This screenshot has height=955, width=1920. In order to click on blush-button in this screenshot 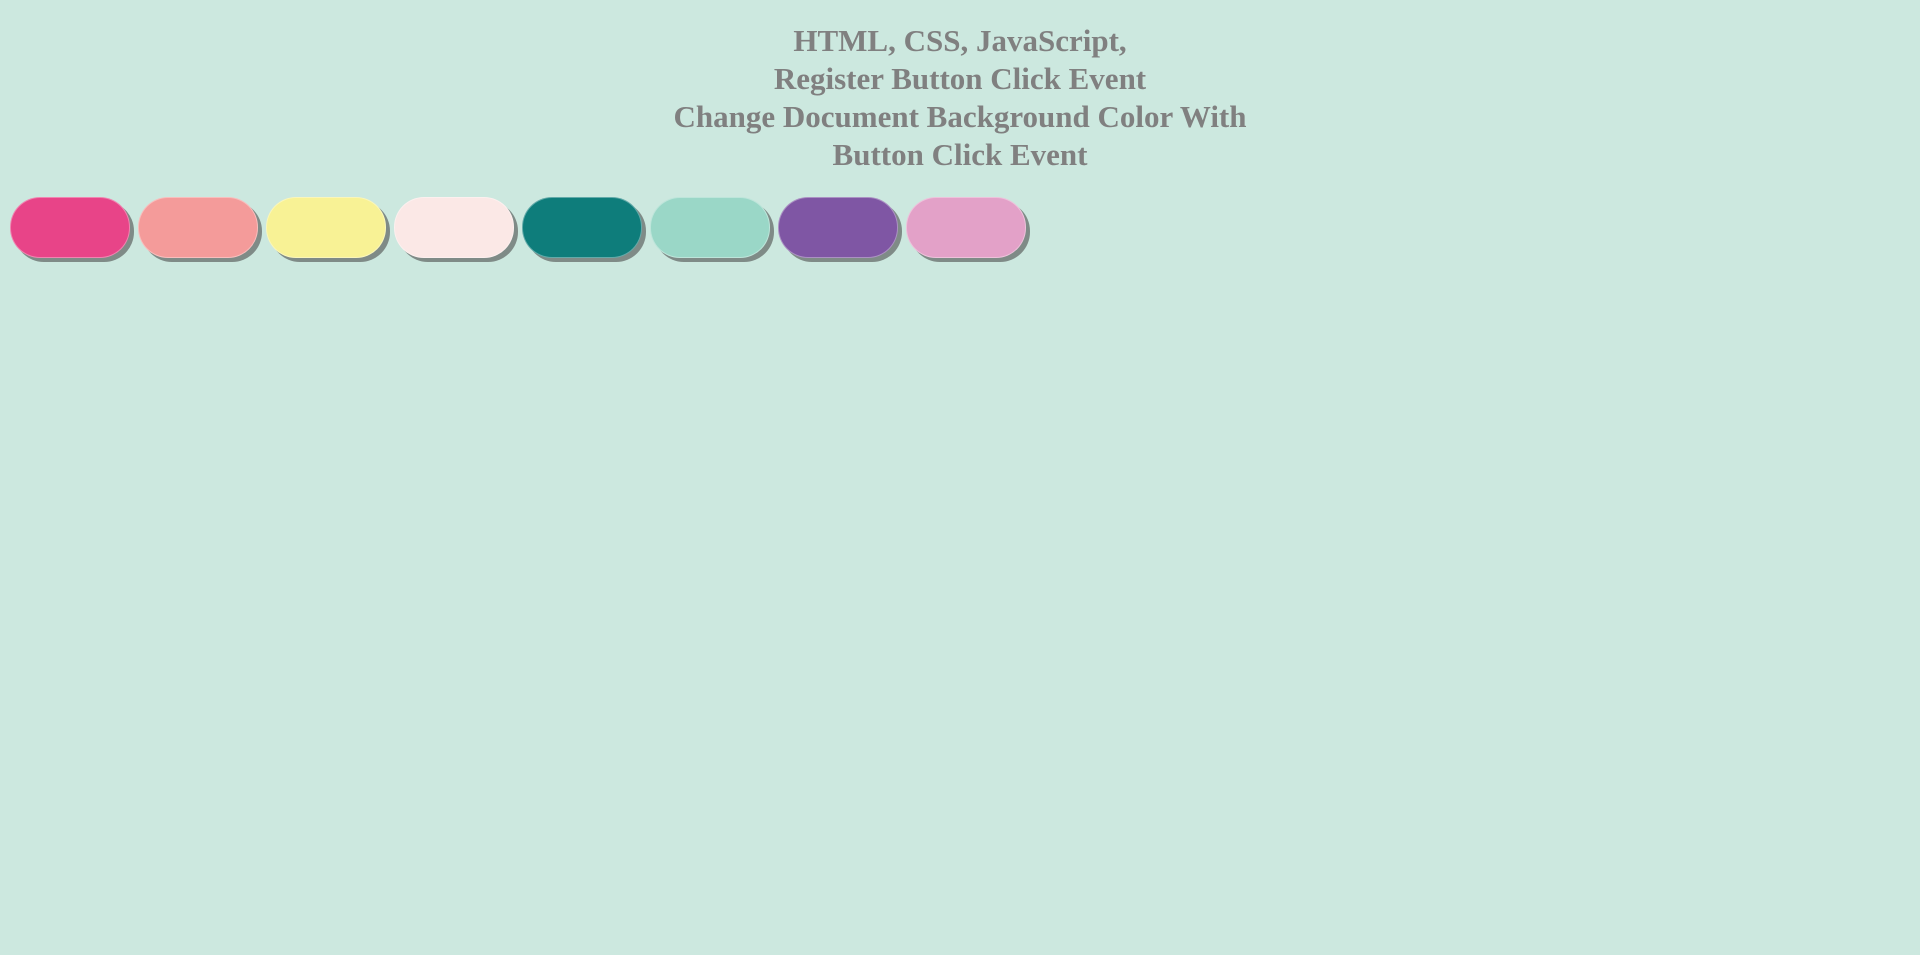, I will do `click(454, 227)`.